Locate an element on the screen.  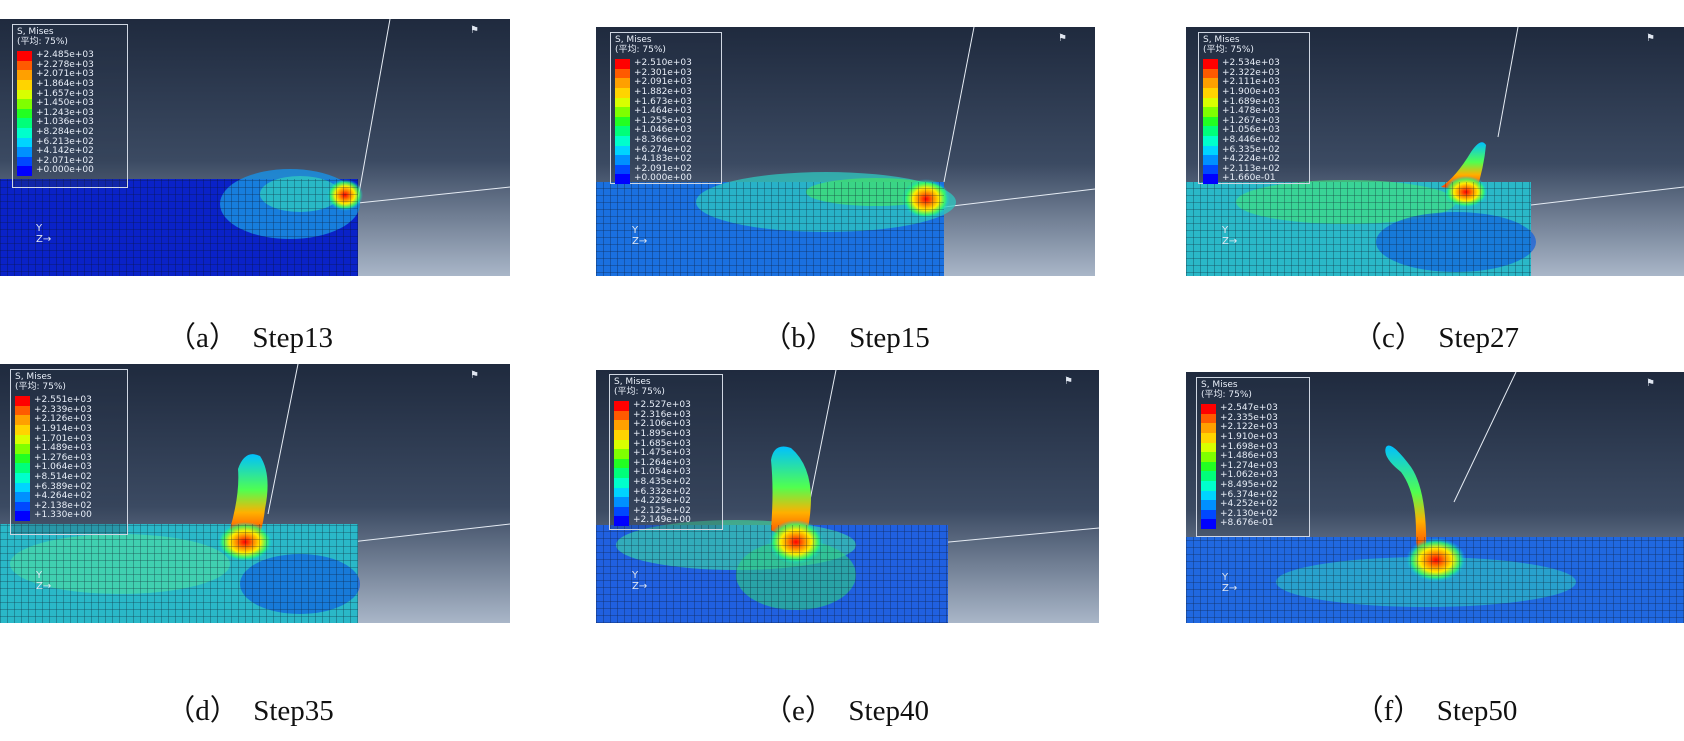
legend-value: +2.301e+03 is located at coordinates (663, 72).